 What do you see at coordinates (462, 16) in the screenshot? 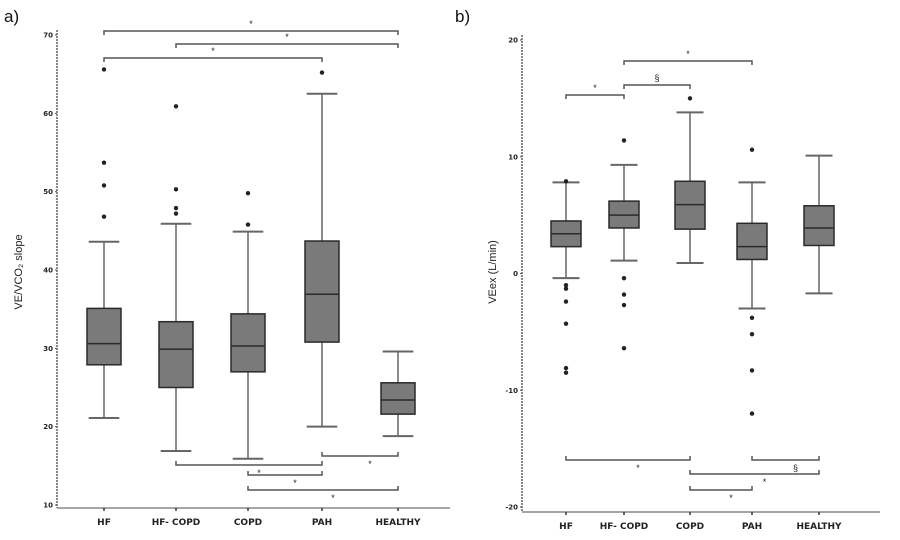
I see `panel-b-label: b)` at bounding box center [462, 16].